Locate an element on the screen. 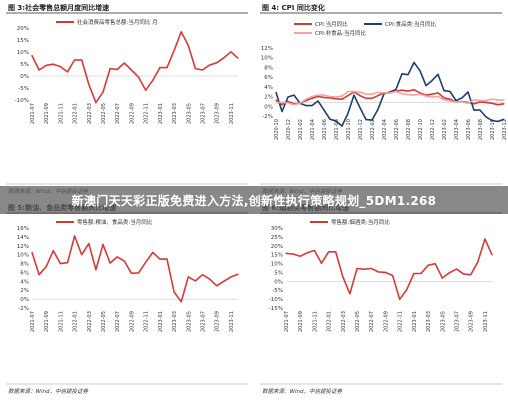  y-tick-label: 25% is located at coordinates (277, 238).